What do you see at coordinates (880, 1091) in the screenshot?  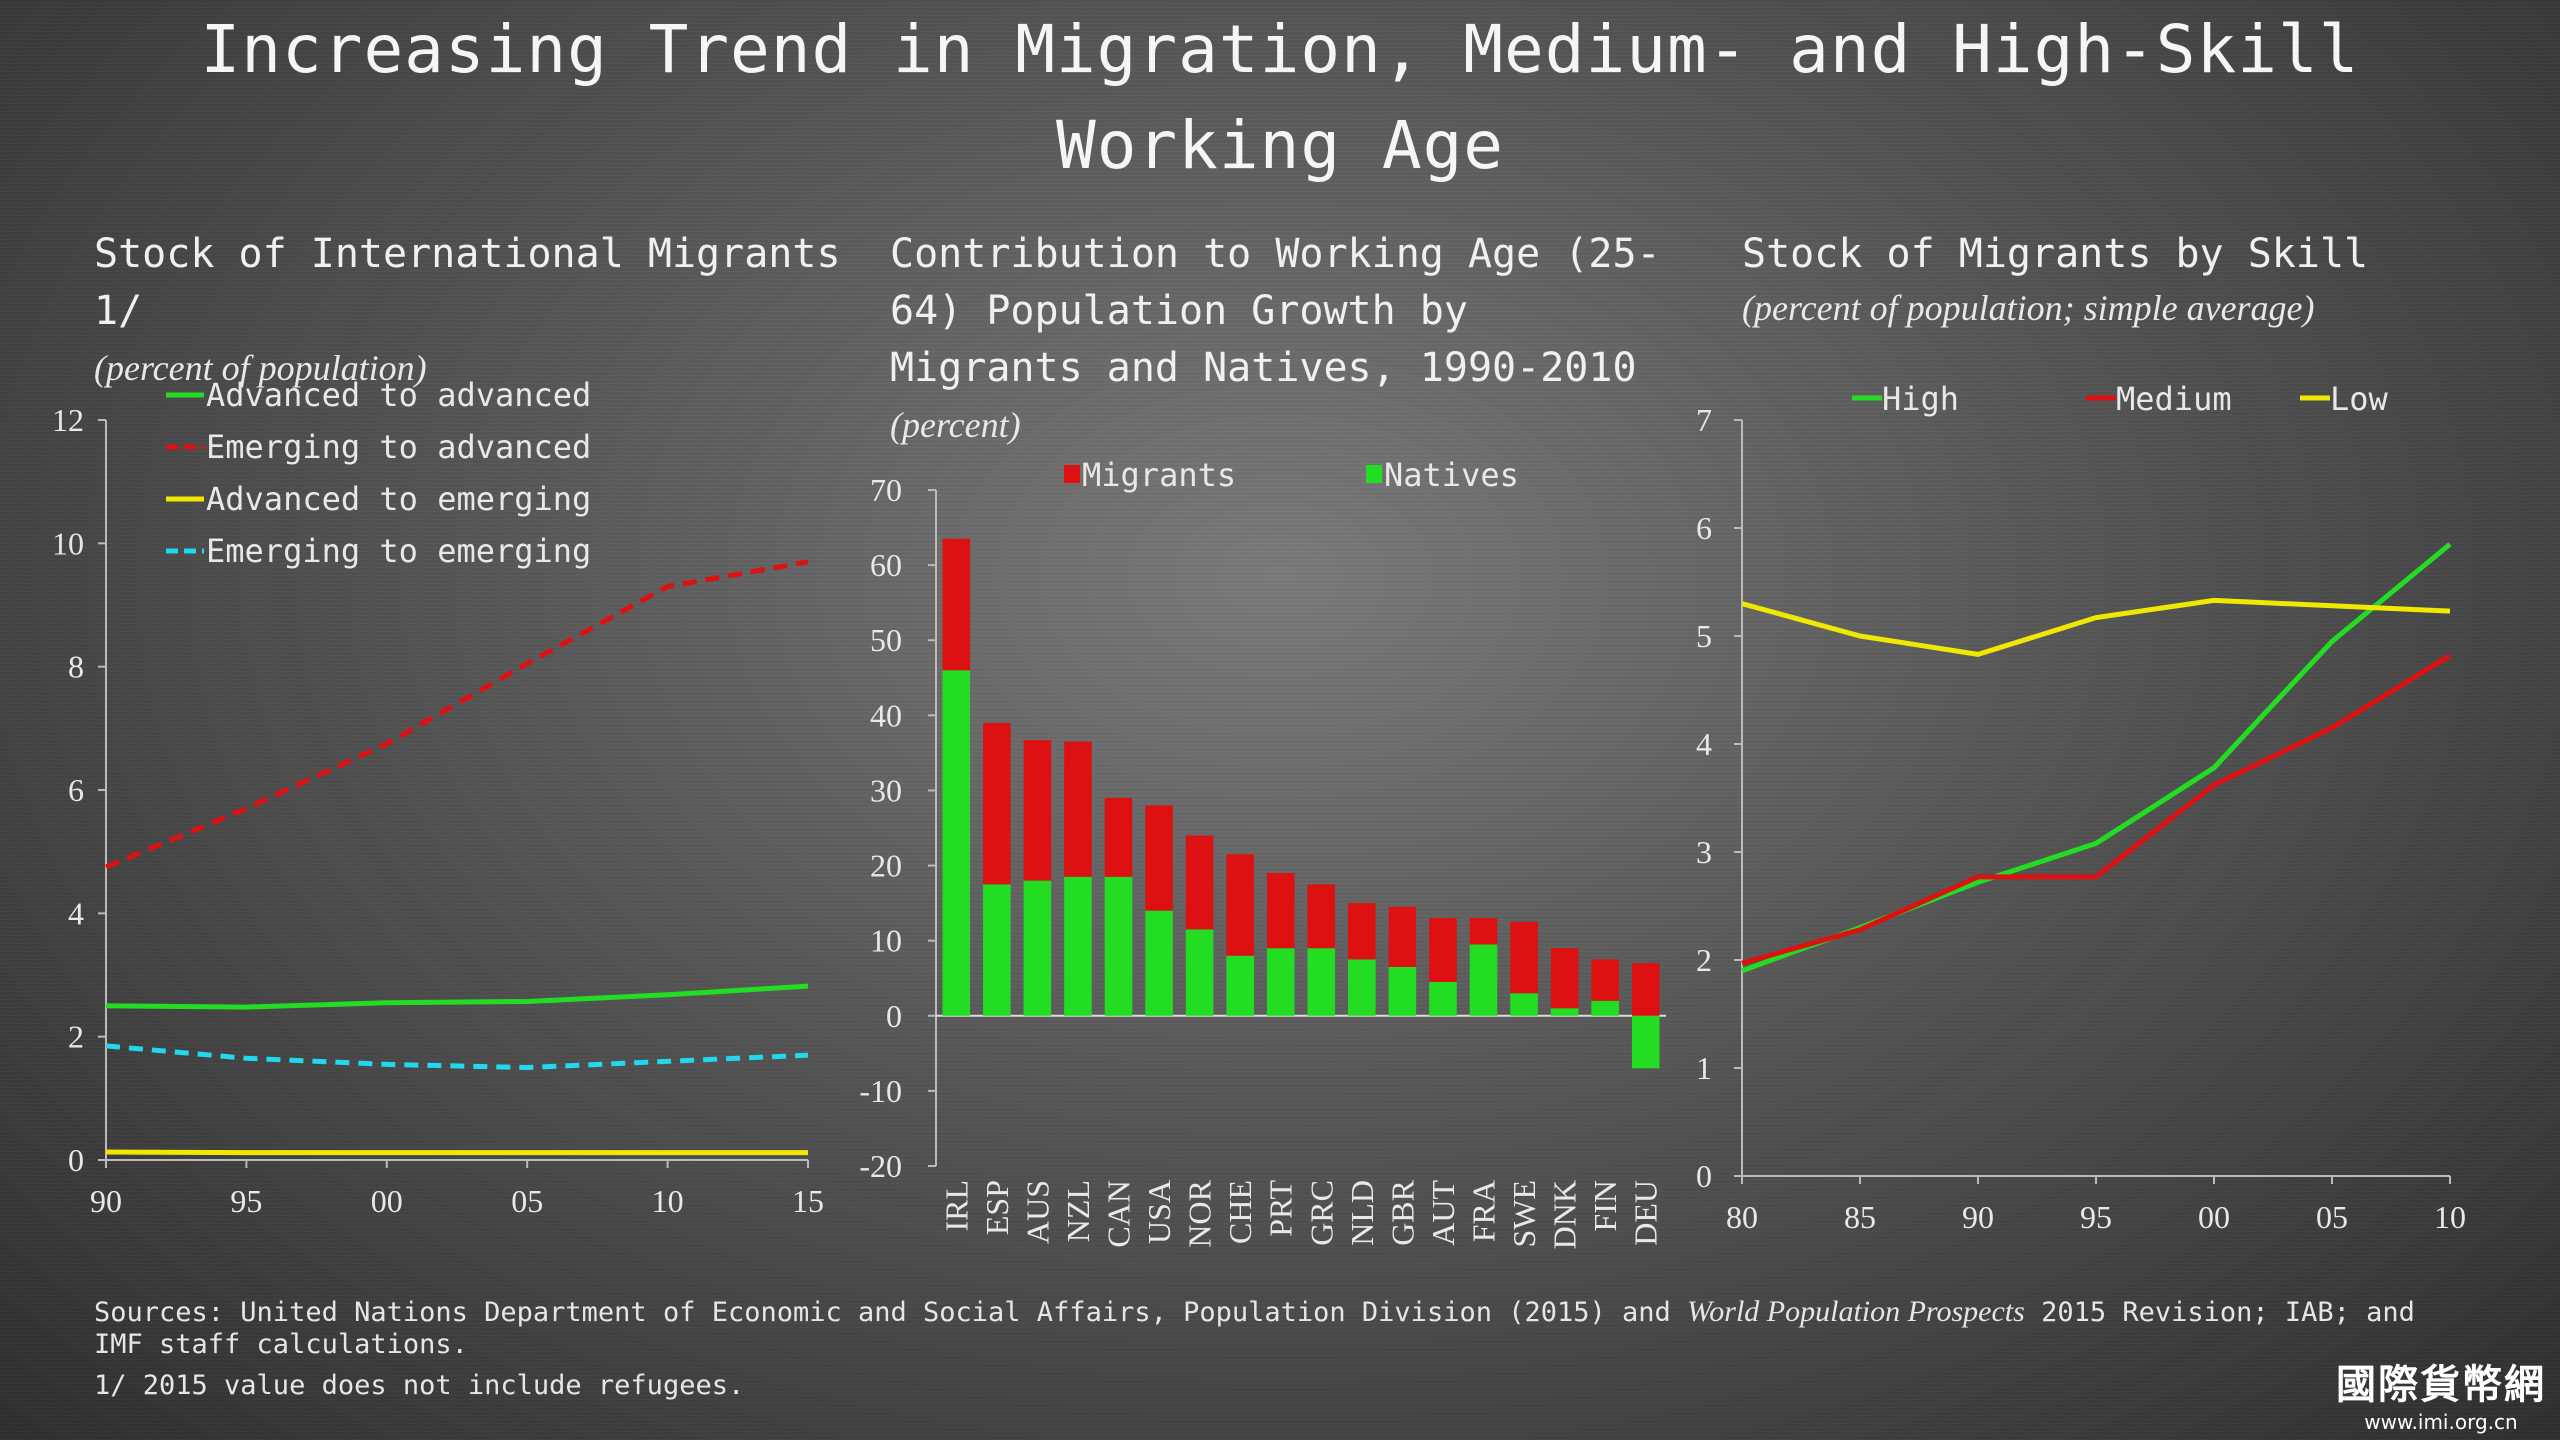 I see `y-tick-label: -10` at bounding box center [880, 1091].